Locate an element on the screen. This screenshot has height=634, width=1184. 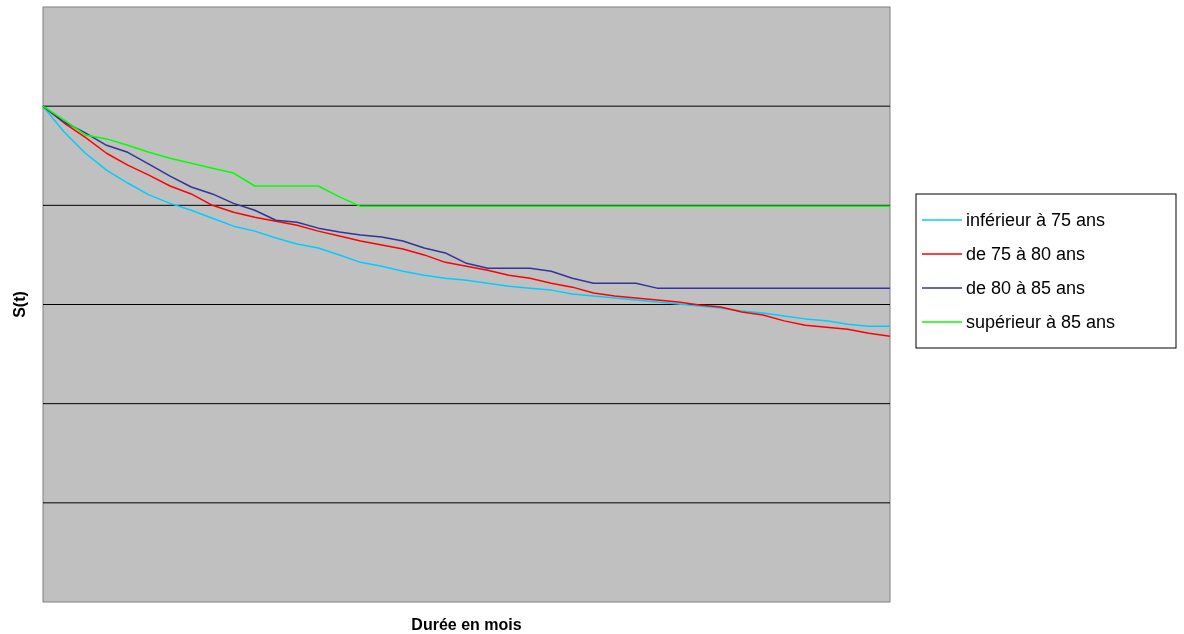
y-axis-title: S(t) is located at coordinates (19, 304).